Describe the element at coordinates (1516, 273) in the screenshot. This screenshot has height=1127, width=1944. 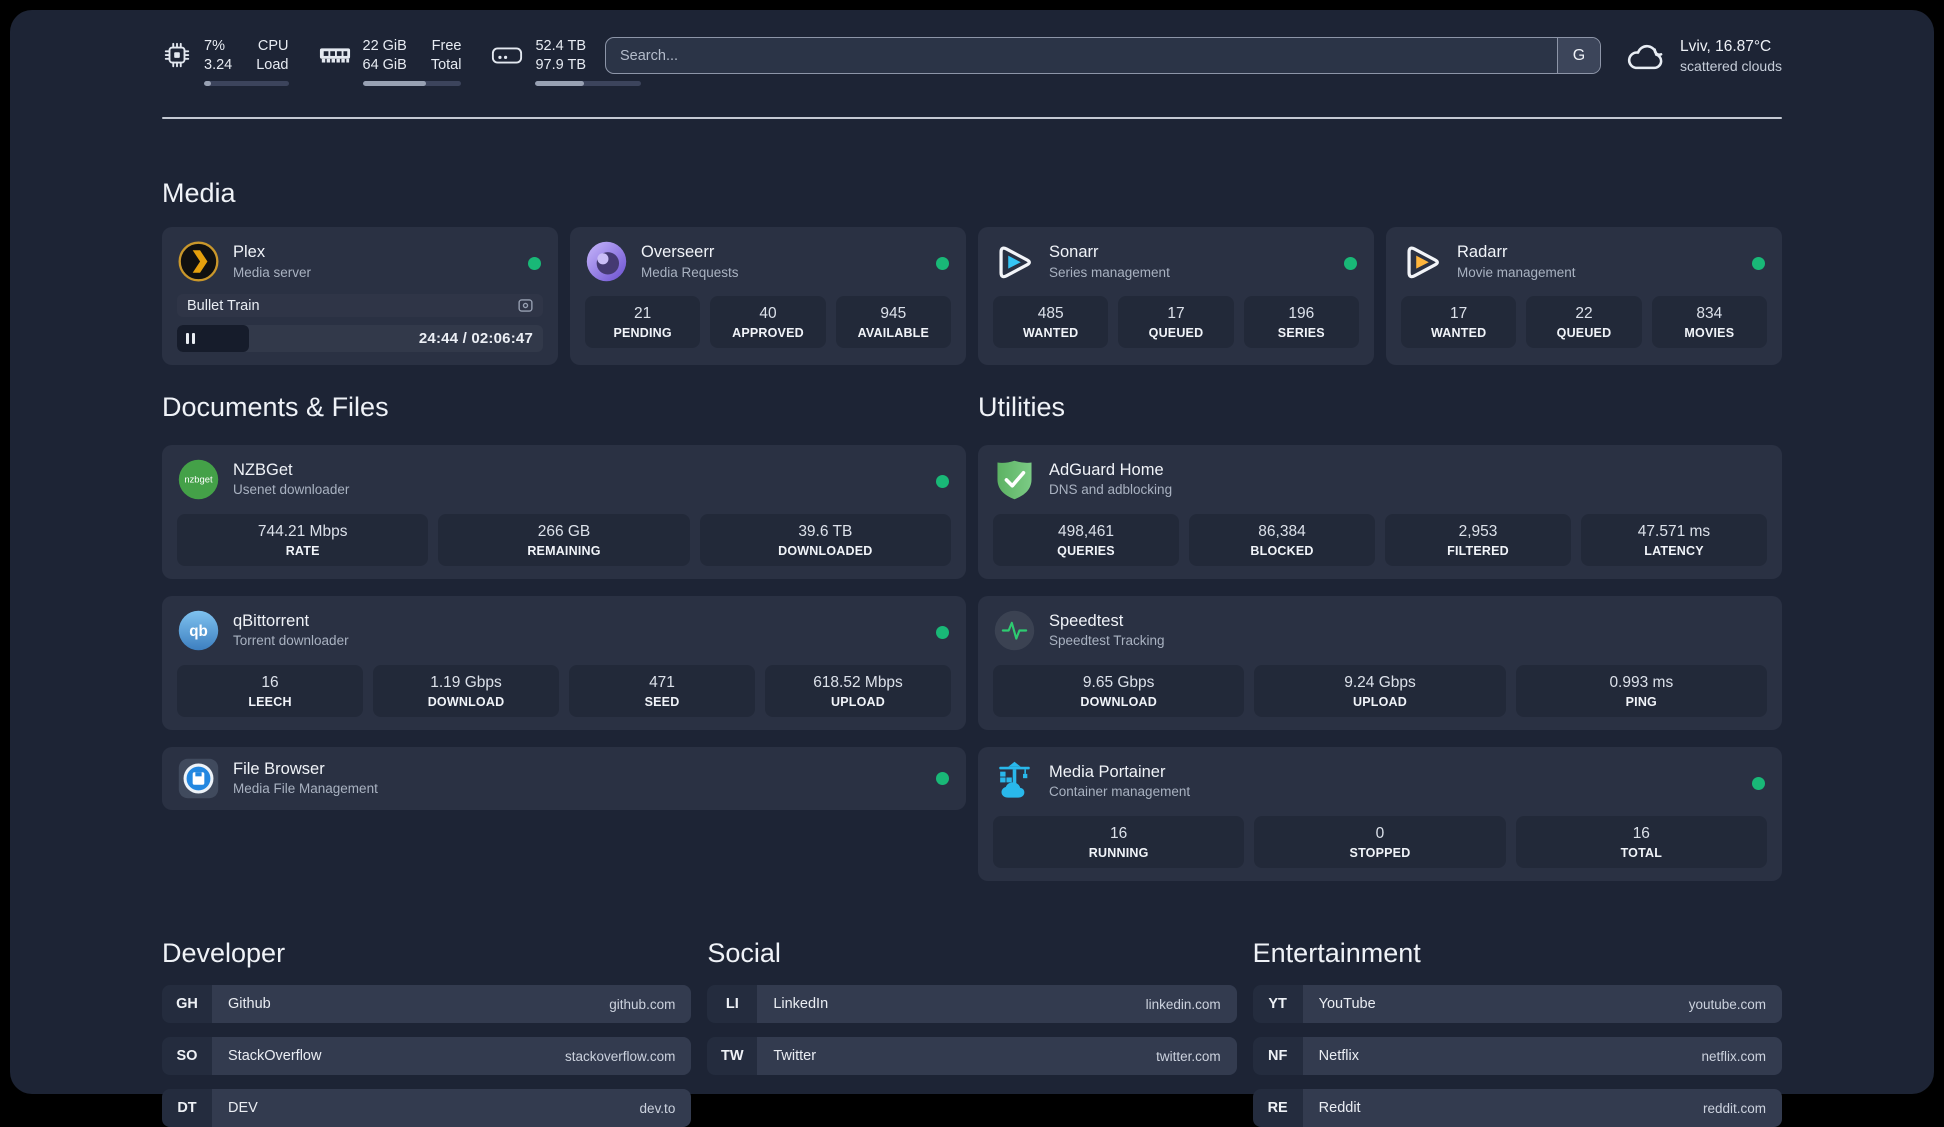
I see `radarr-subtitle: Movie management` at that location.